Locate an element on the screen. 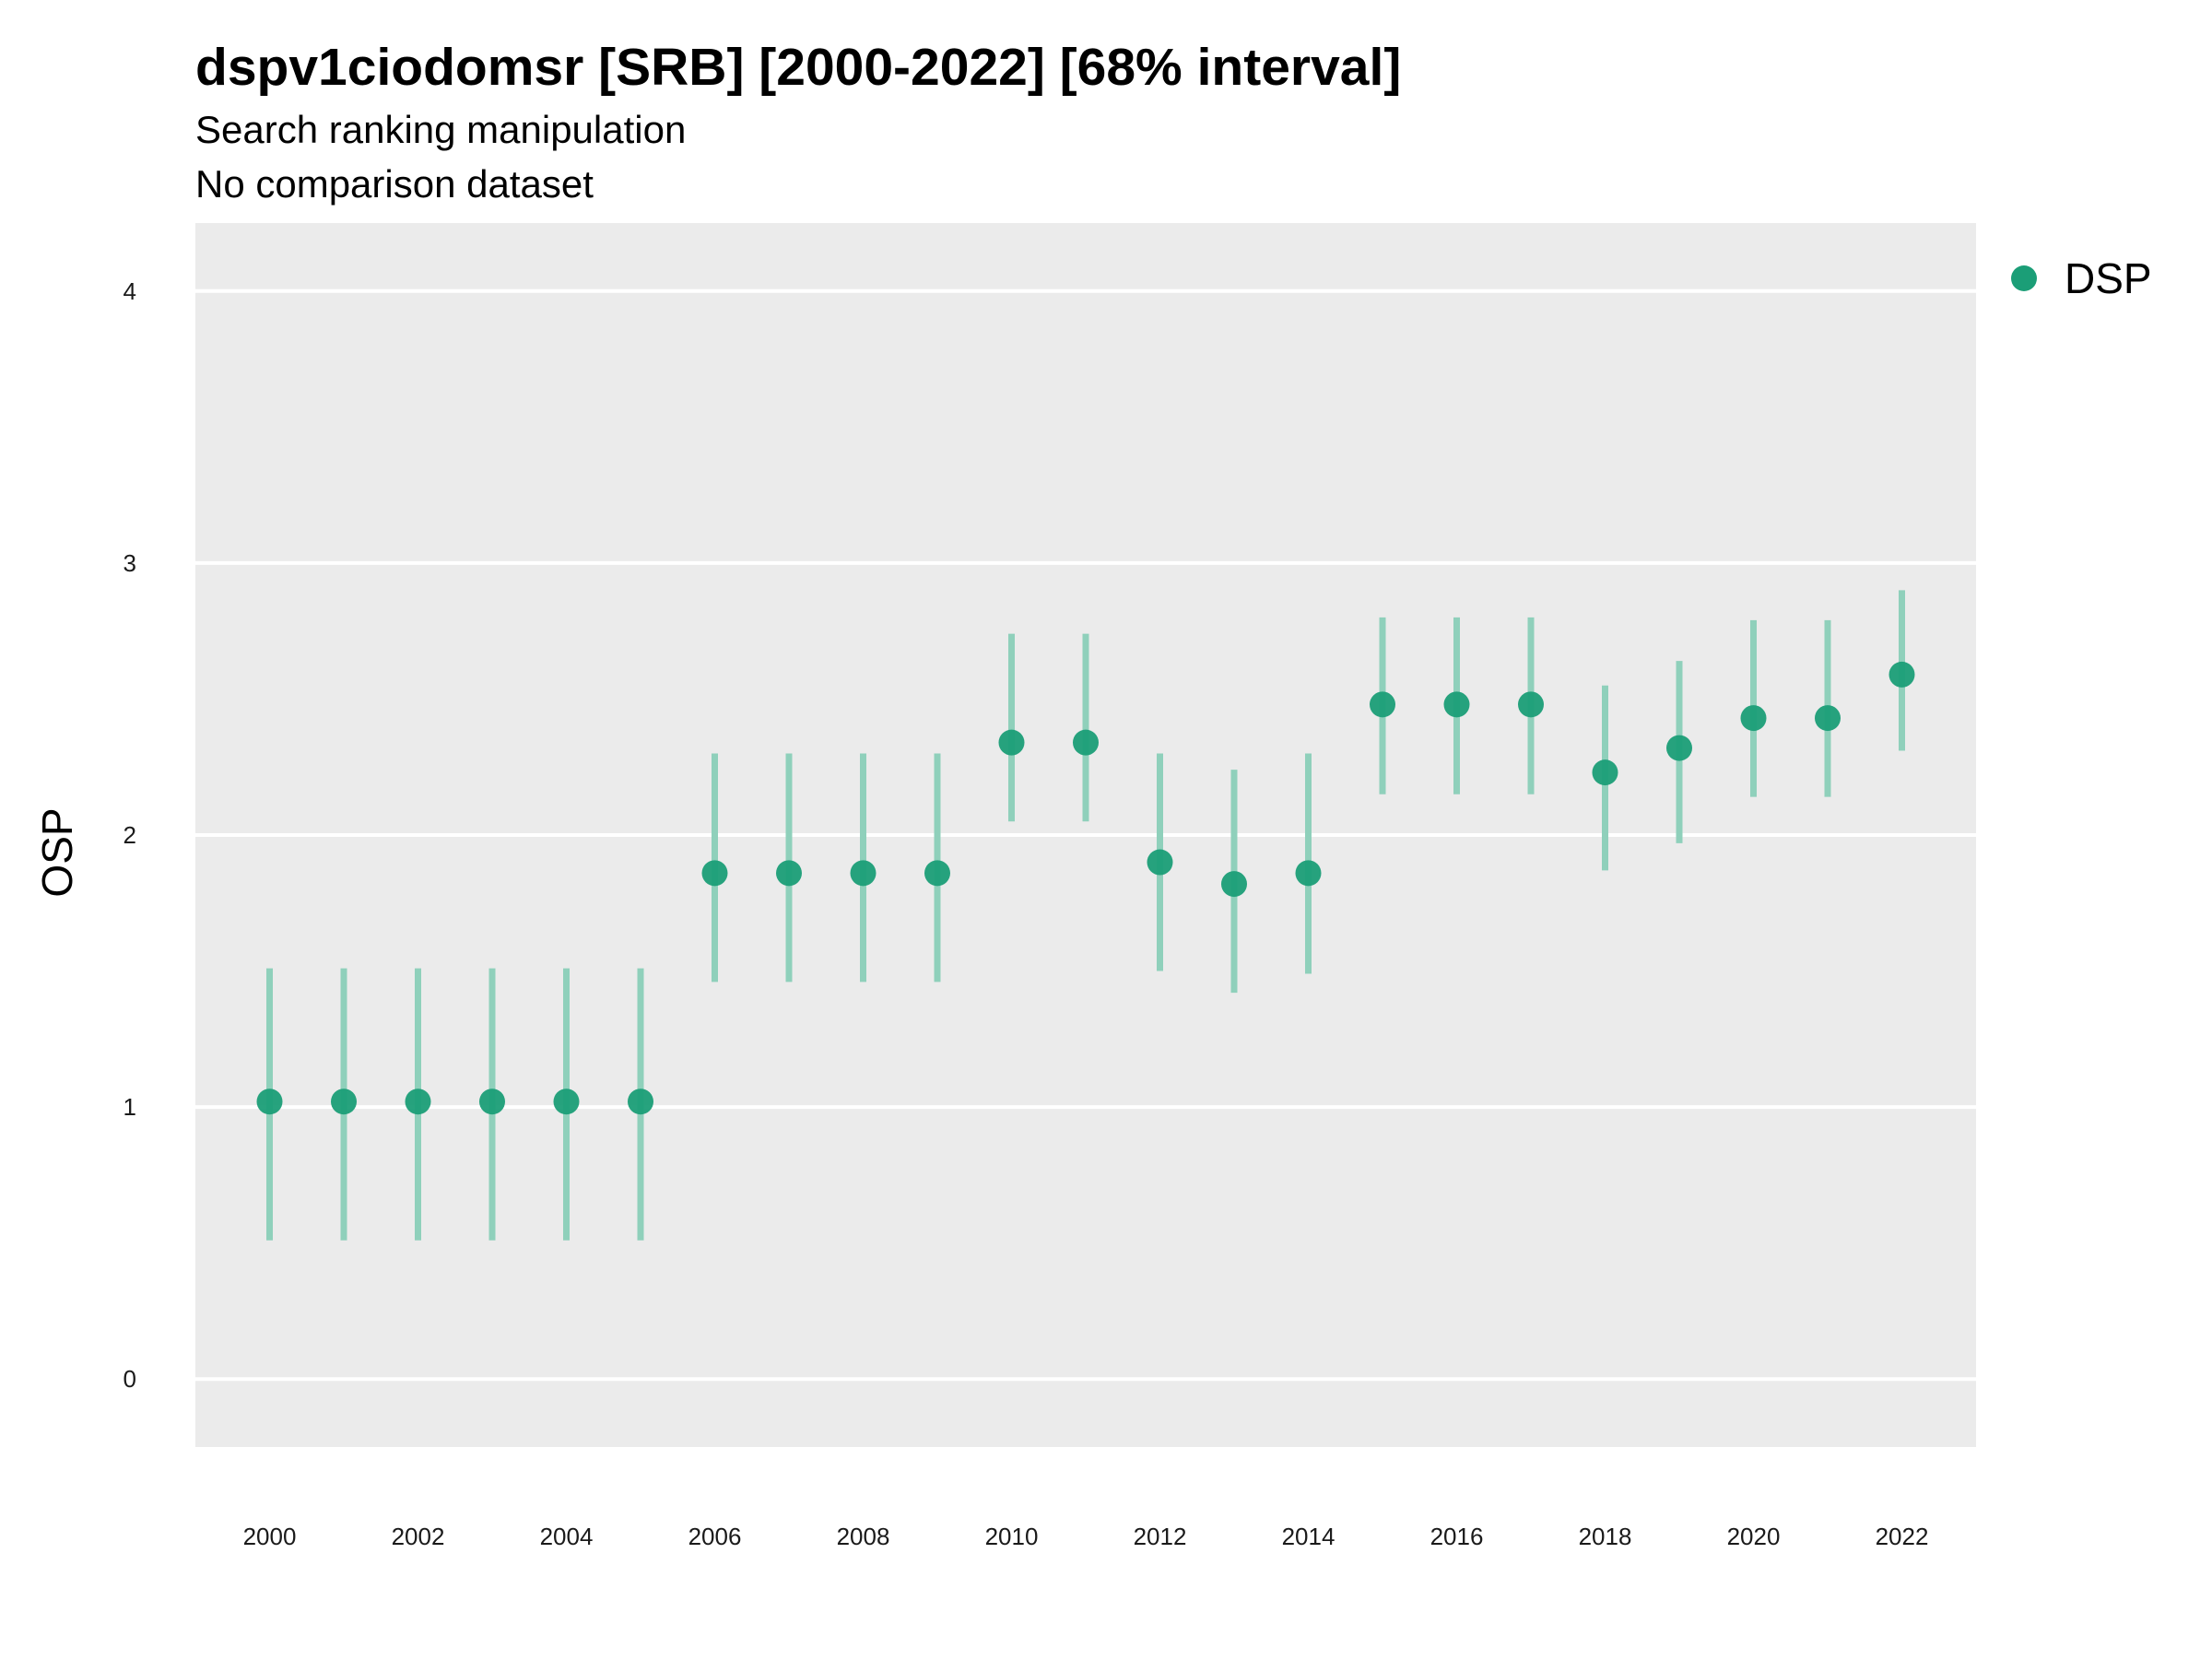  legend: DSP is located at coordinates (2081, 278).